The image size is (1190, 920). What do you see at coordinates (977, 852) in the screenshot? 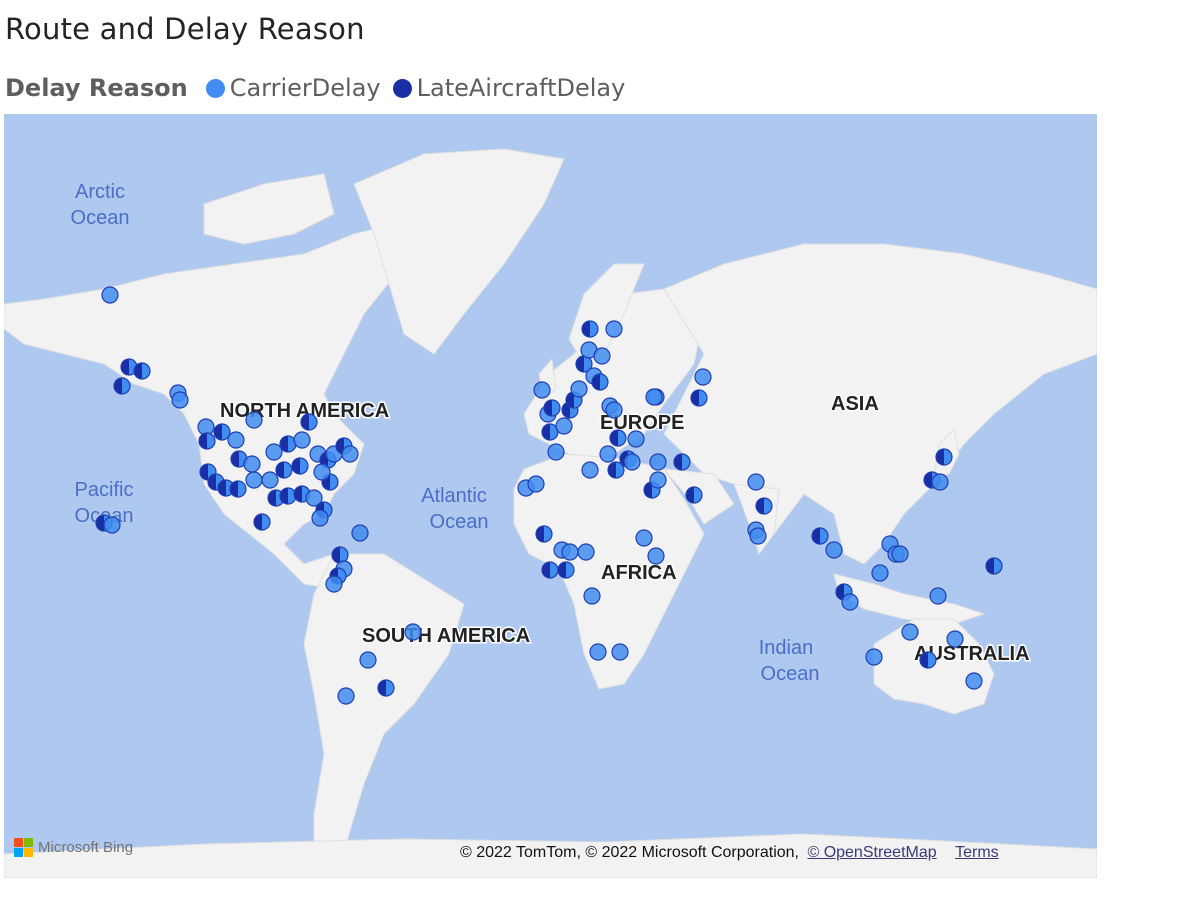
I see `terms-link: Terms` at bounding box center [977, 852].